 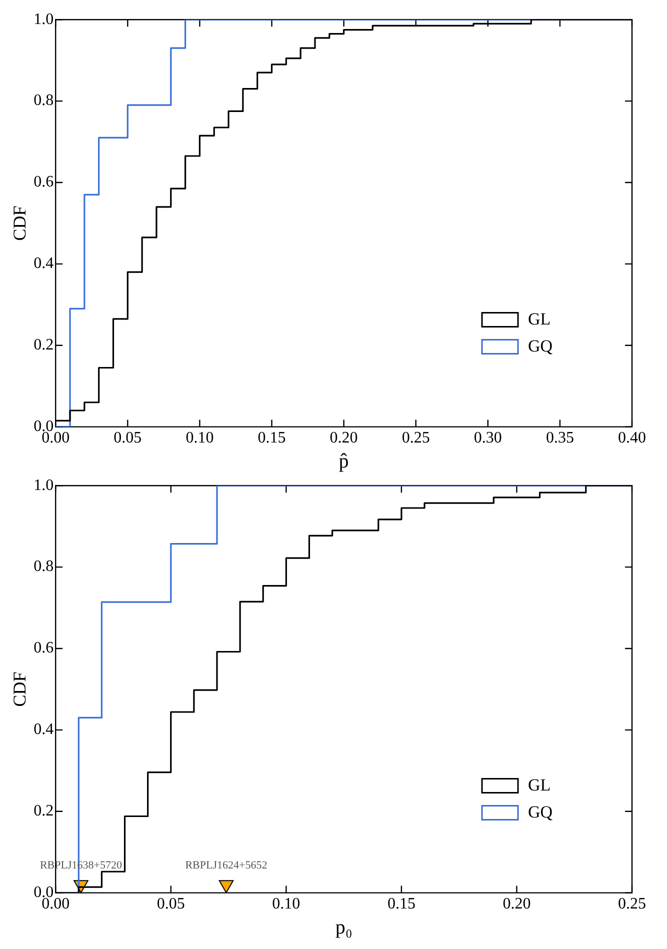 What do you see at coordinates (632, 438) in the screenshot?
I see `x-tick-label: 0.40` at bounding box center [632, 438].